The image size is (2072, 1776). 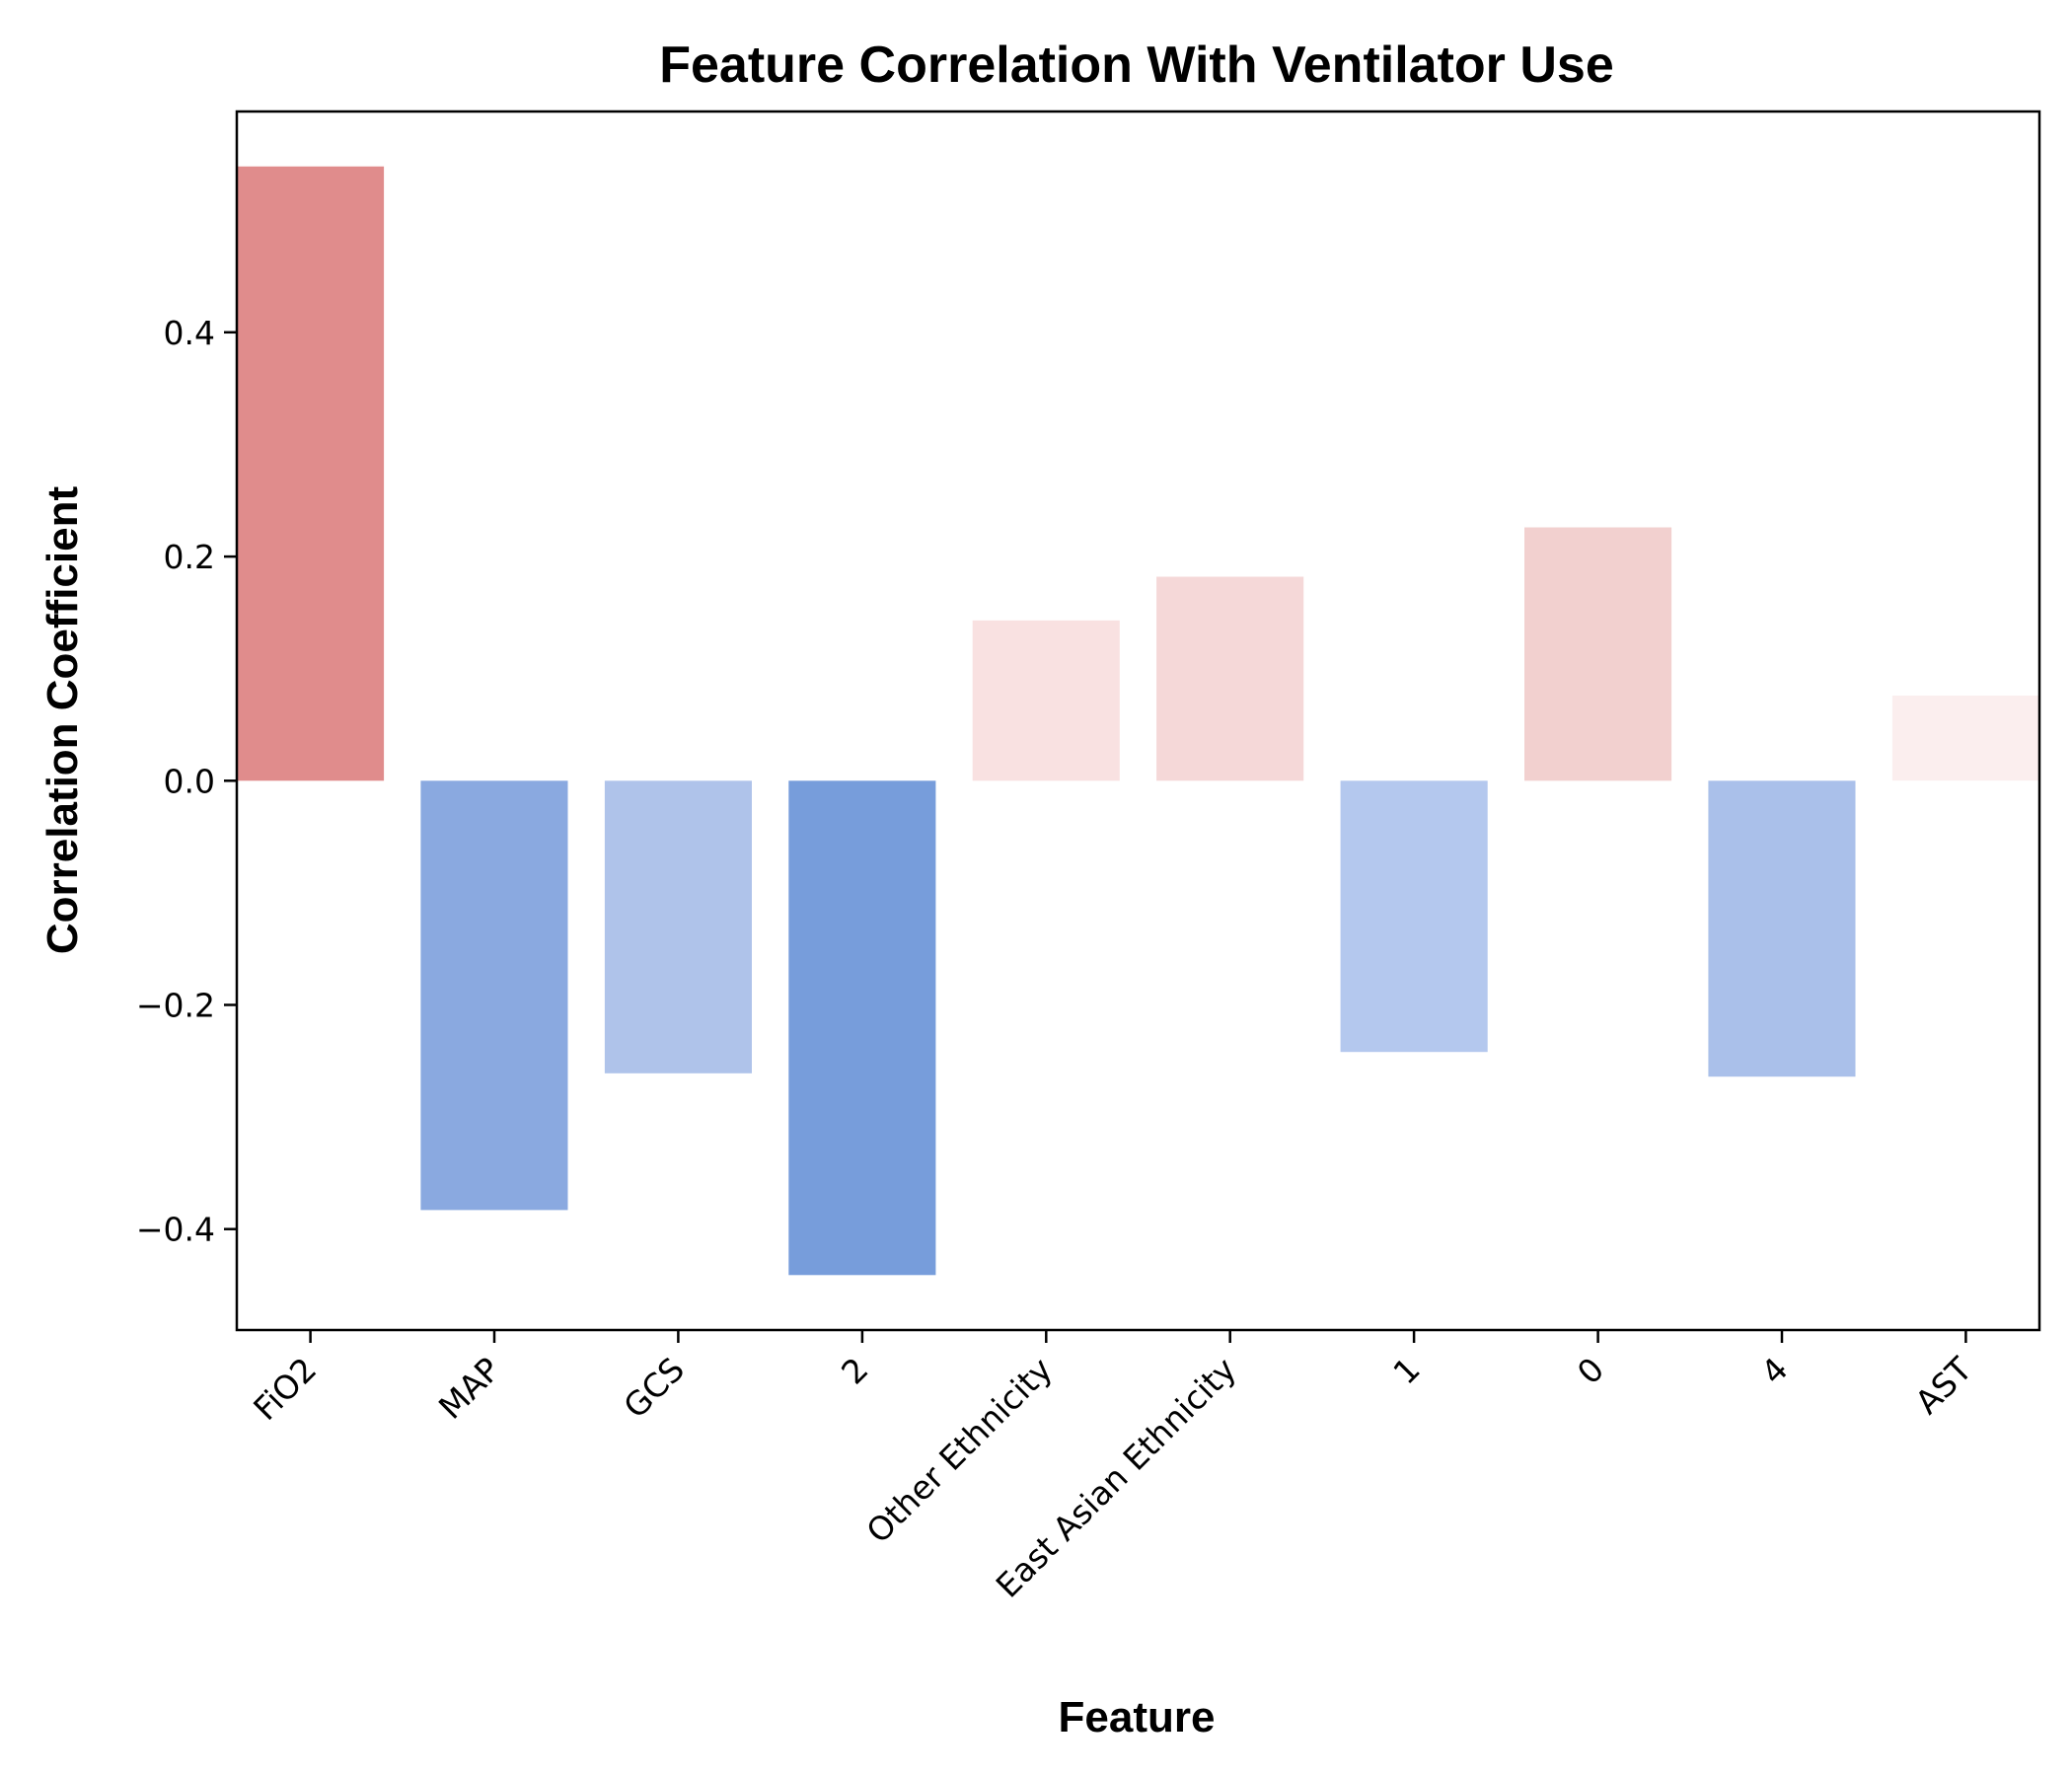 What do you see at coordinates (176, 1230) in the screenshot?
I see `y-tick-label: −0.4` at bounding box center [176, 1230].